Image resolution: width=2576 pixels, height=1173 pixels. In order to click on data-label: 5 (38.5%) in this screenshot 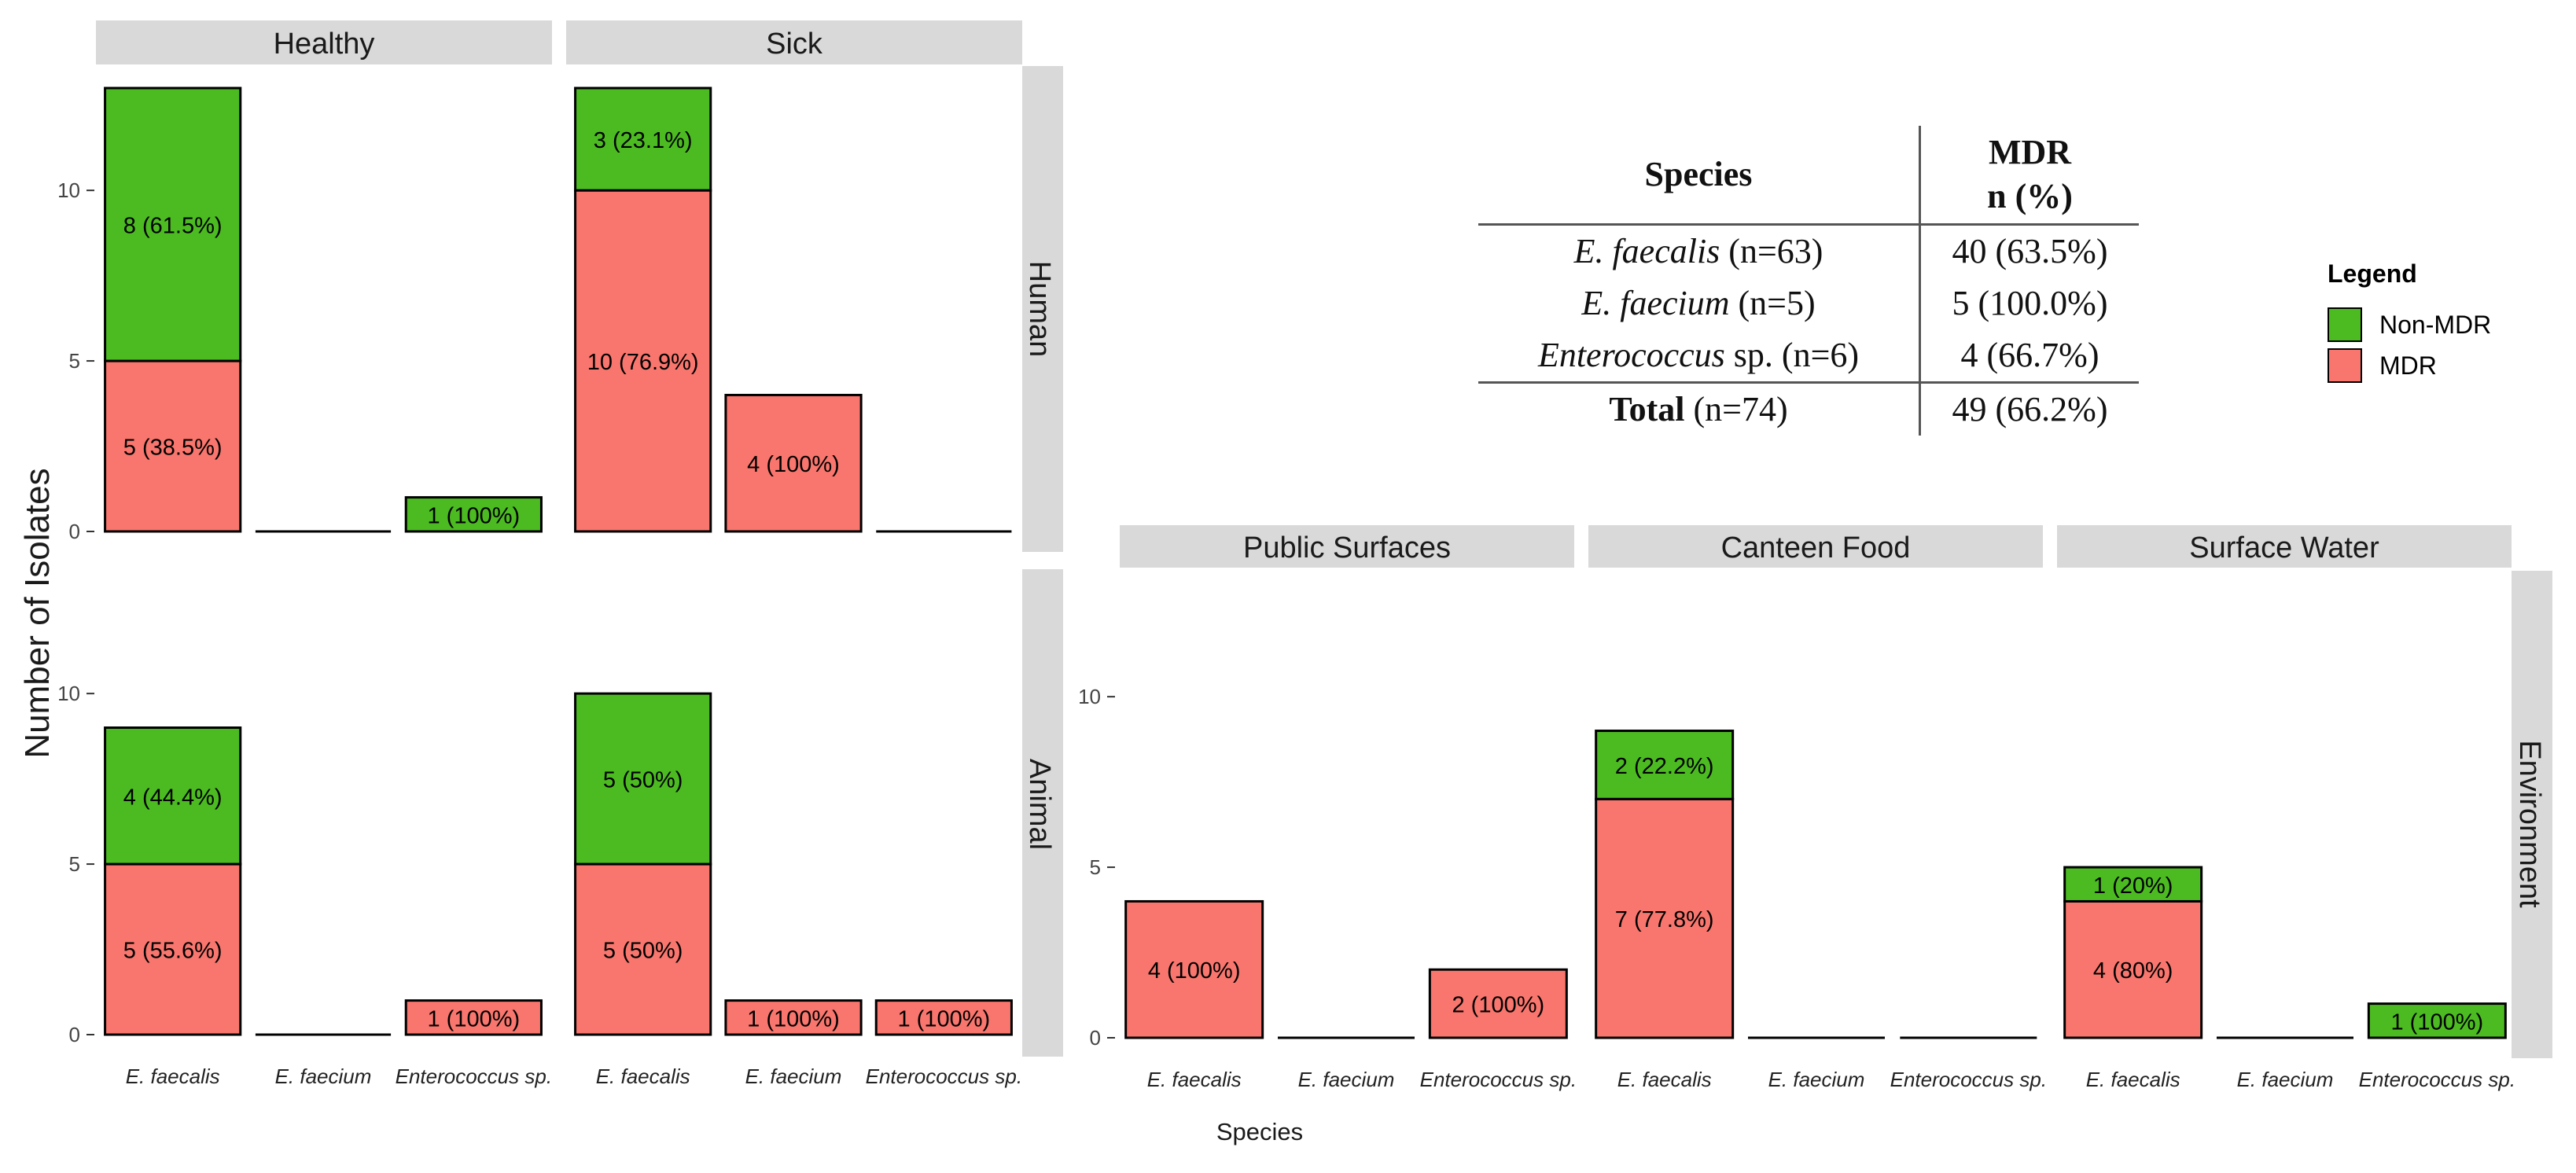, I will do `click(173, 449)`.